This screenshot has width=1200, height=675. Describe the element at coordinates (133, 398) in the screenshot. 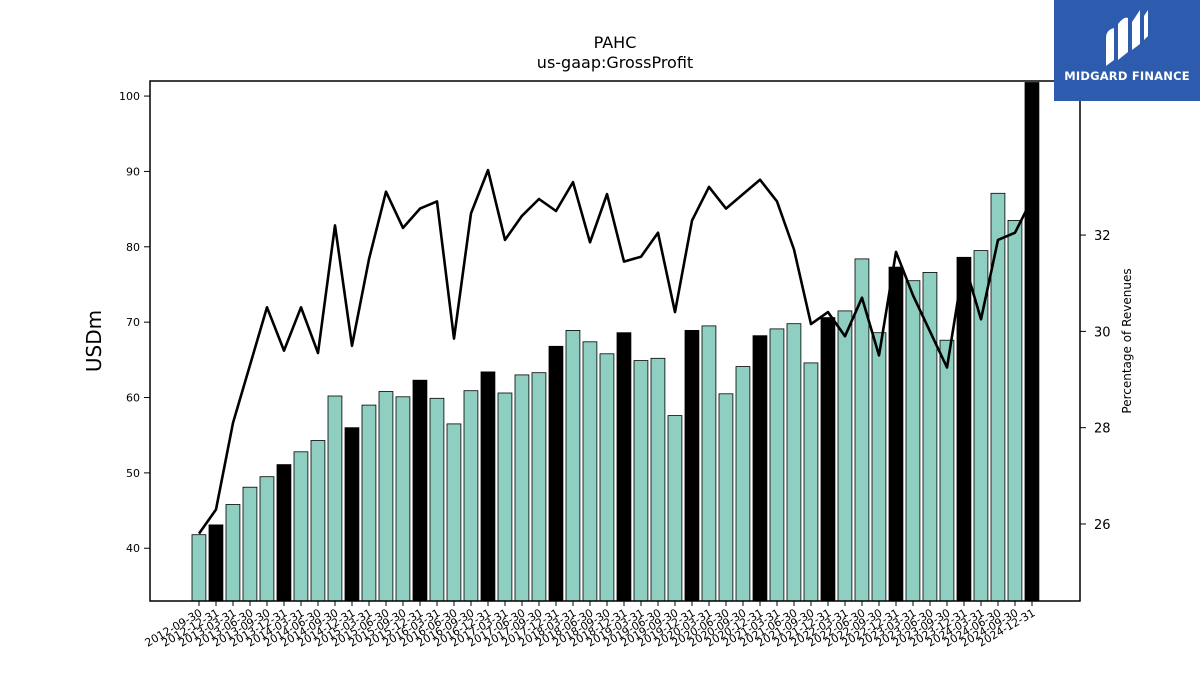

I see `y-tick-label: 60` at that location.